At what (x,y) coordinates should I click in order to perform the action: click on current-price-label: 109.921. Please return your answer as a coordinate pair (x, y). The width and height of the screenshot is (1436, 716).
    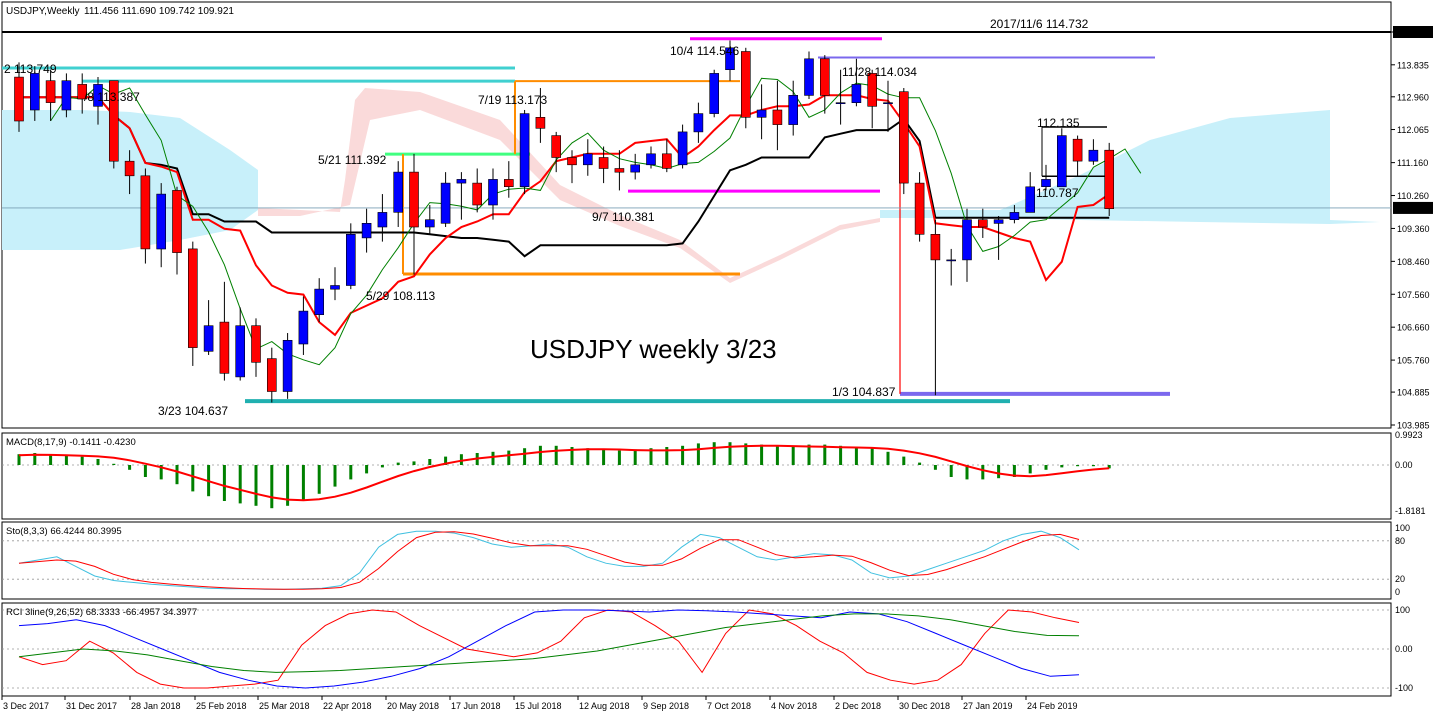
    Looking at the image, I should click on (1413, 208).